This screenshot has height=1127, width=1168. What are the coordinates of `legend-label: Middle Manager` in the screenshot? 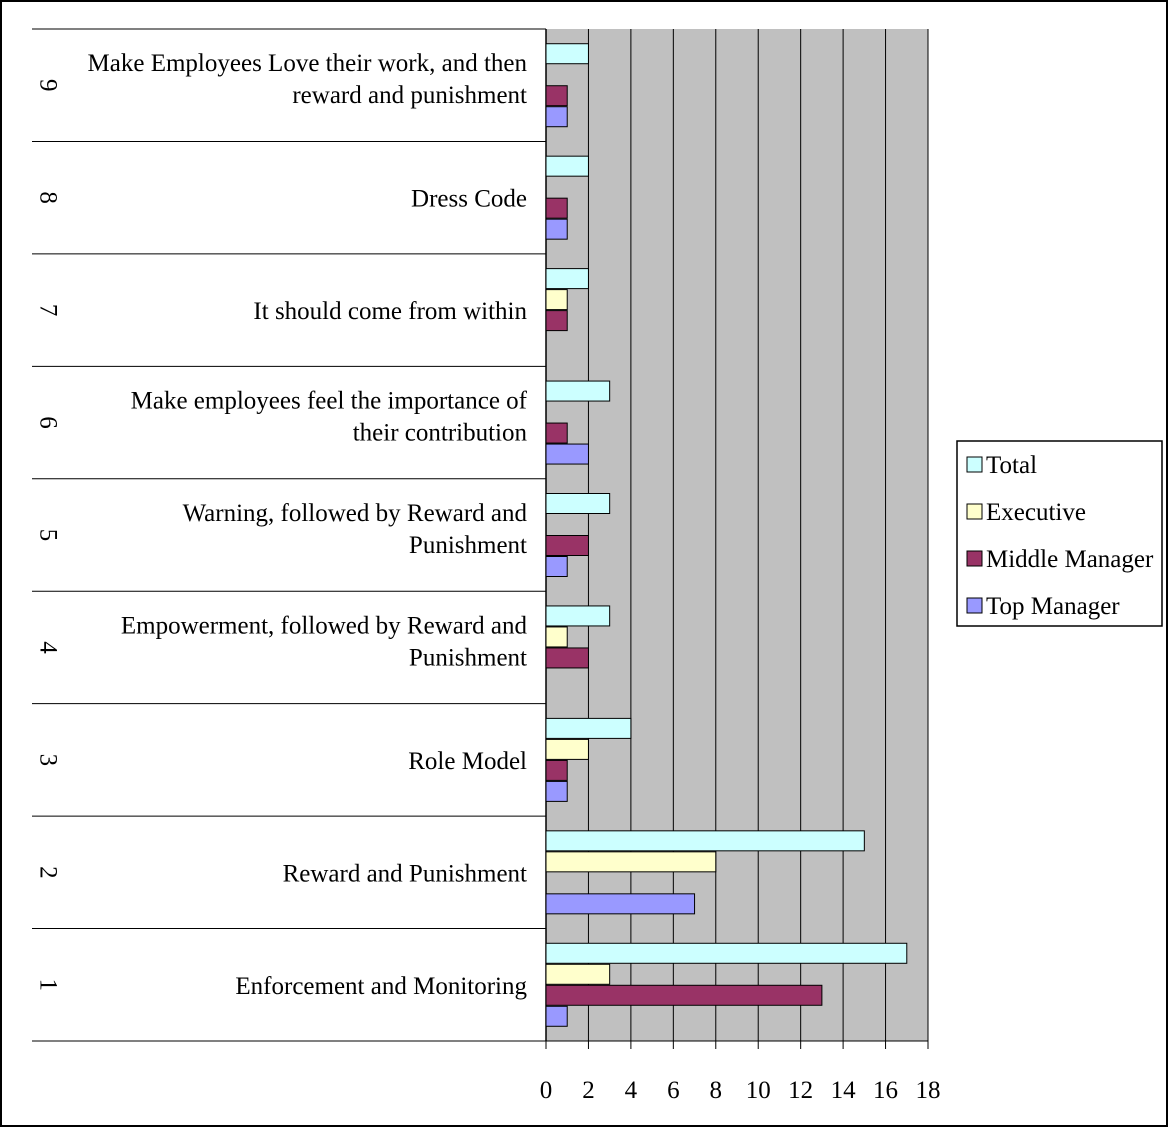 It's located at (1070, 559).